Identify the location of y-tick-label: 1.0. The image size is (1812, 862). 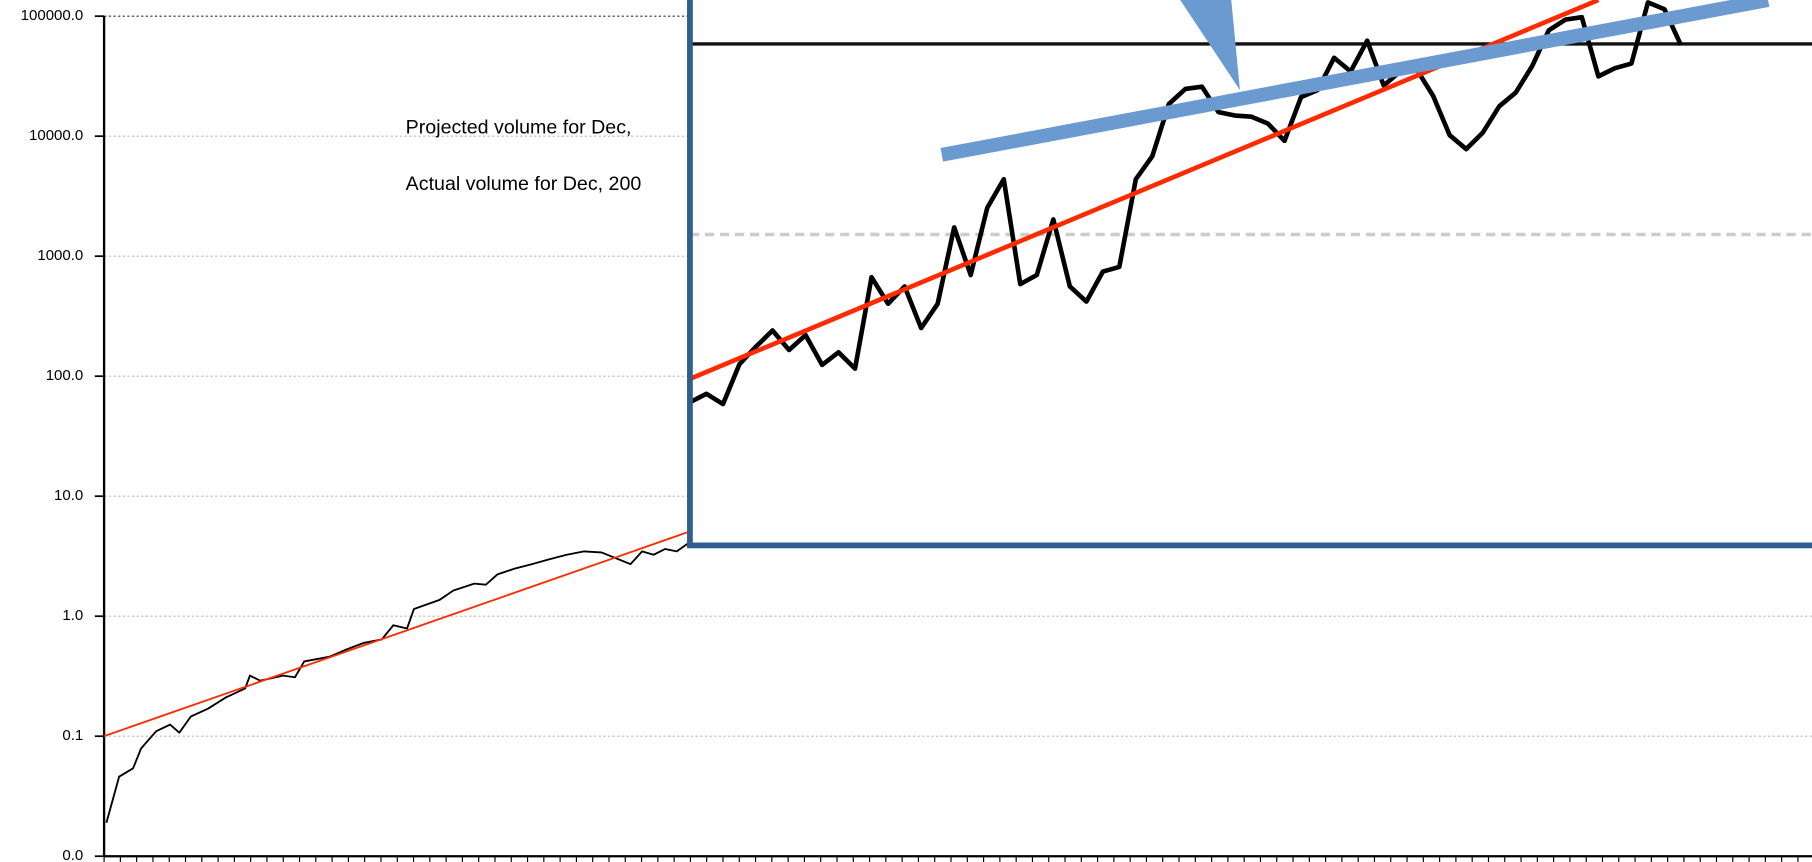
(72, 615).